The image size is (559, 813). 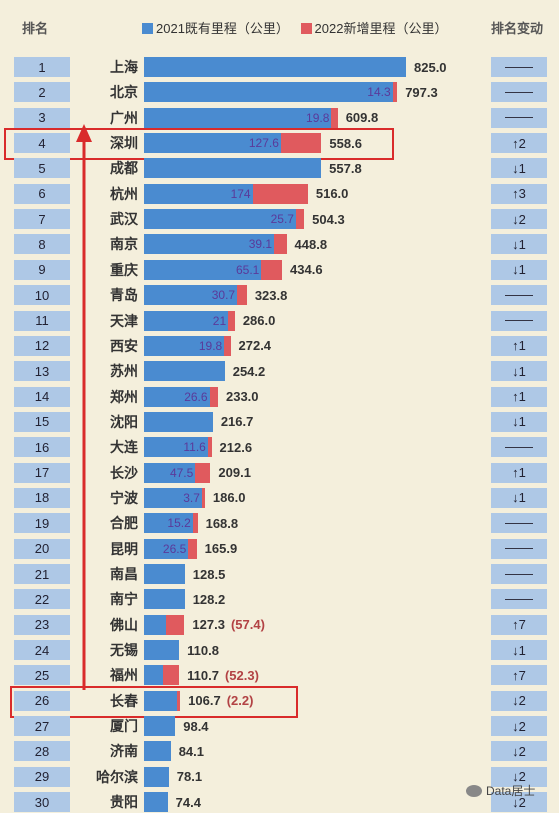 What do you see at coordinates (311, 244) in the screenshot?
I see `total-value-label: 448.8` at bounding box center [311, 244].